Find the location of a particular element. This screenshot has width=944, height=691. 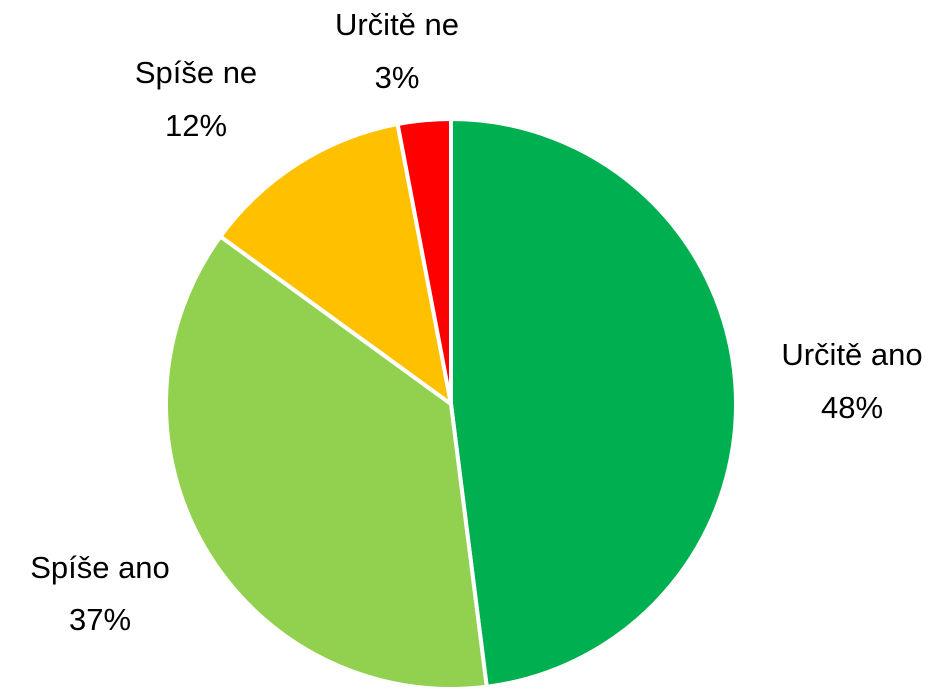

slice-value-label: 3% is located at coordinates (397, 77).